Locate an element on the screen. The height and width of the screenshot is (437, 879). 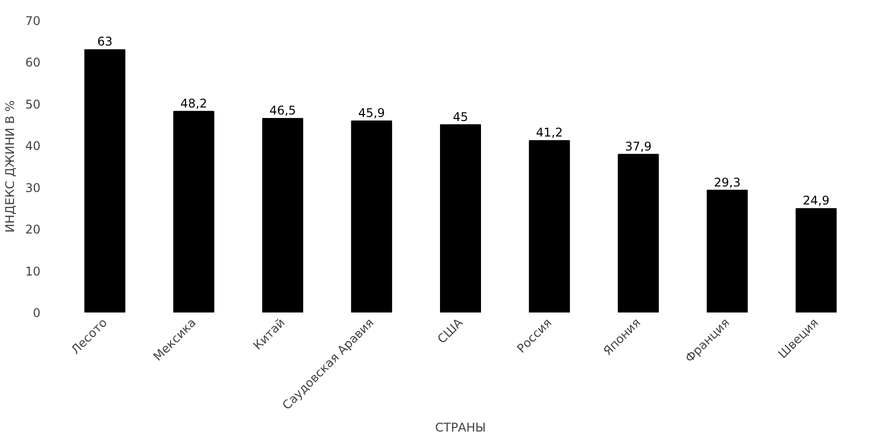
data-label: 48,2 is located at coordinates (194, 103).